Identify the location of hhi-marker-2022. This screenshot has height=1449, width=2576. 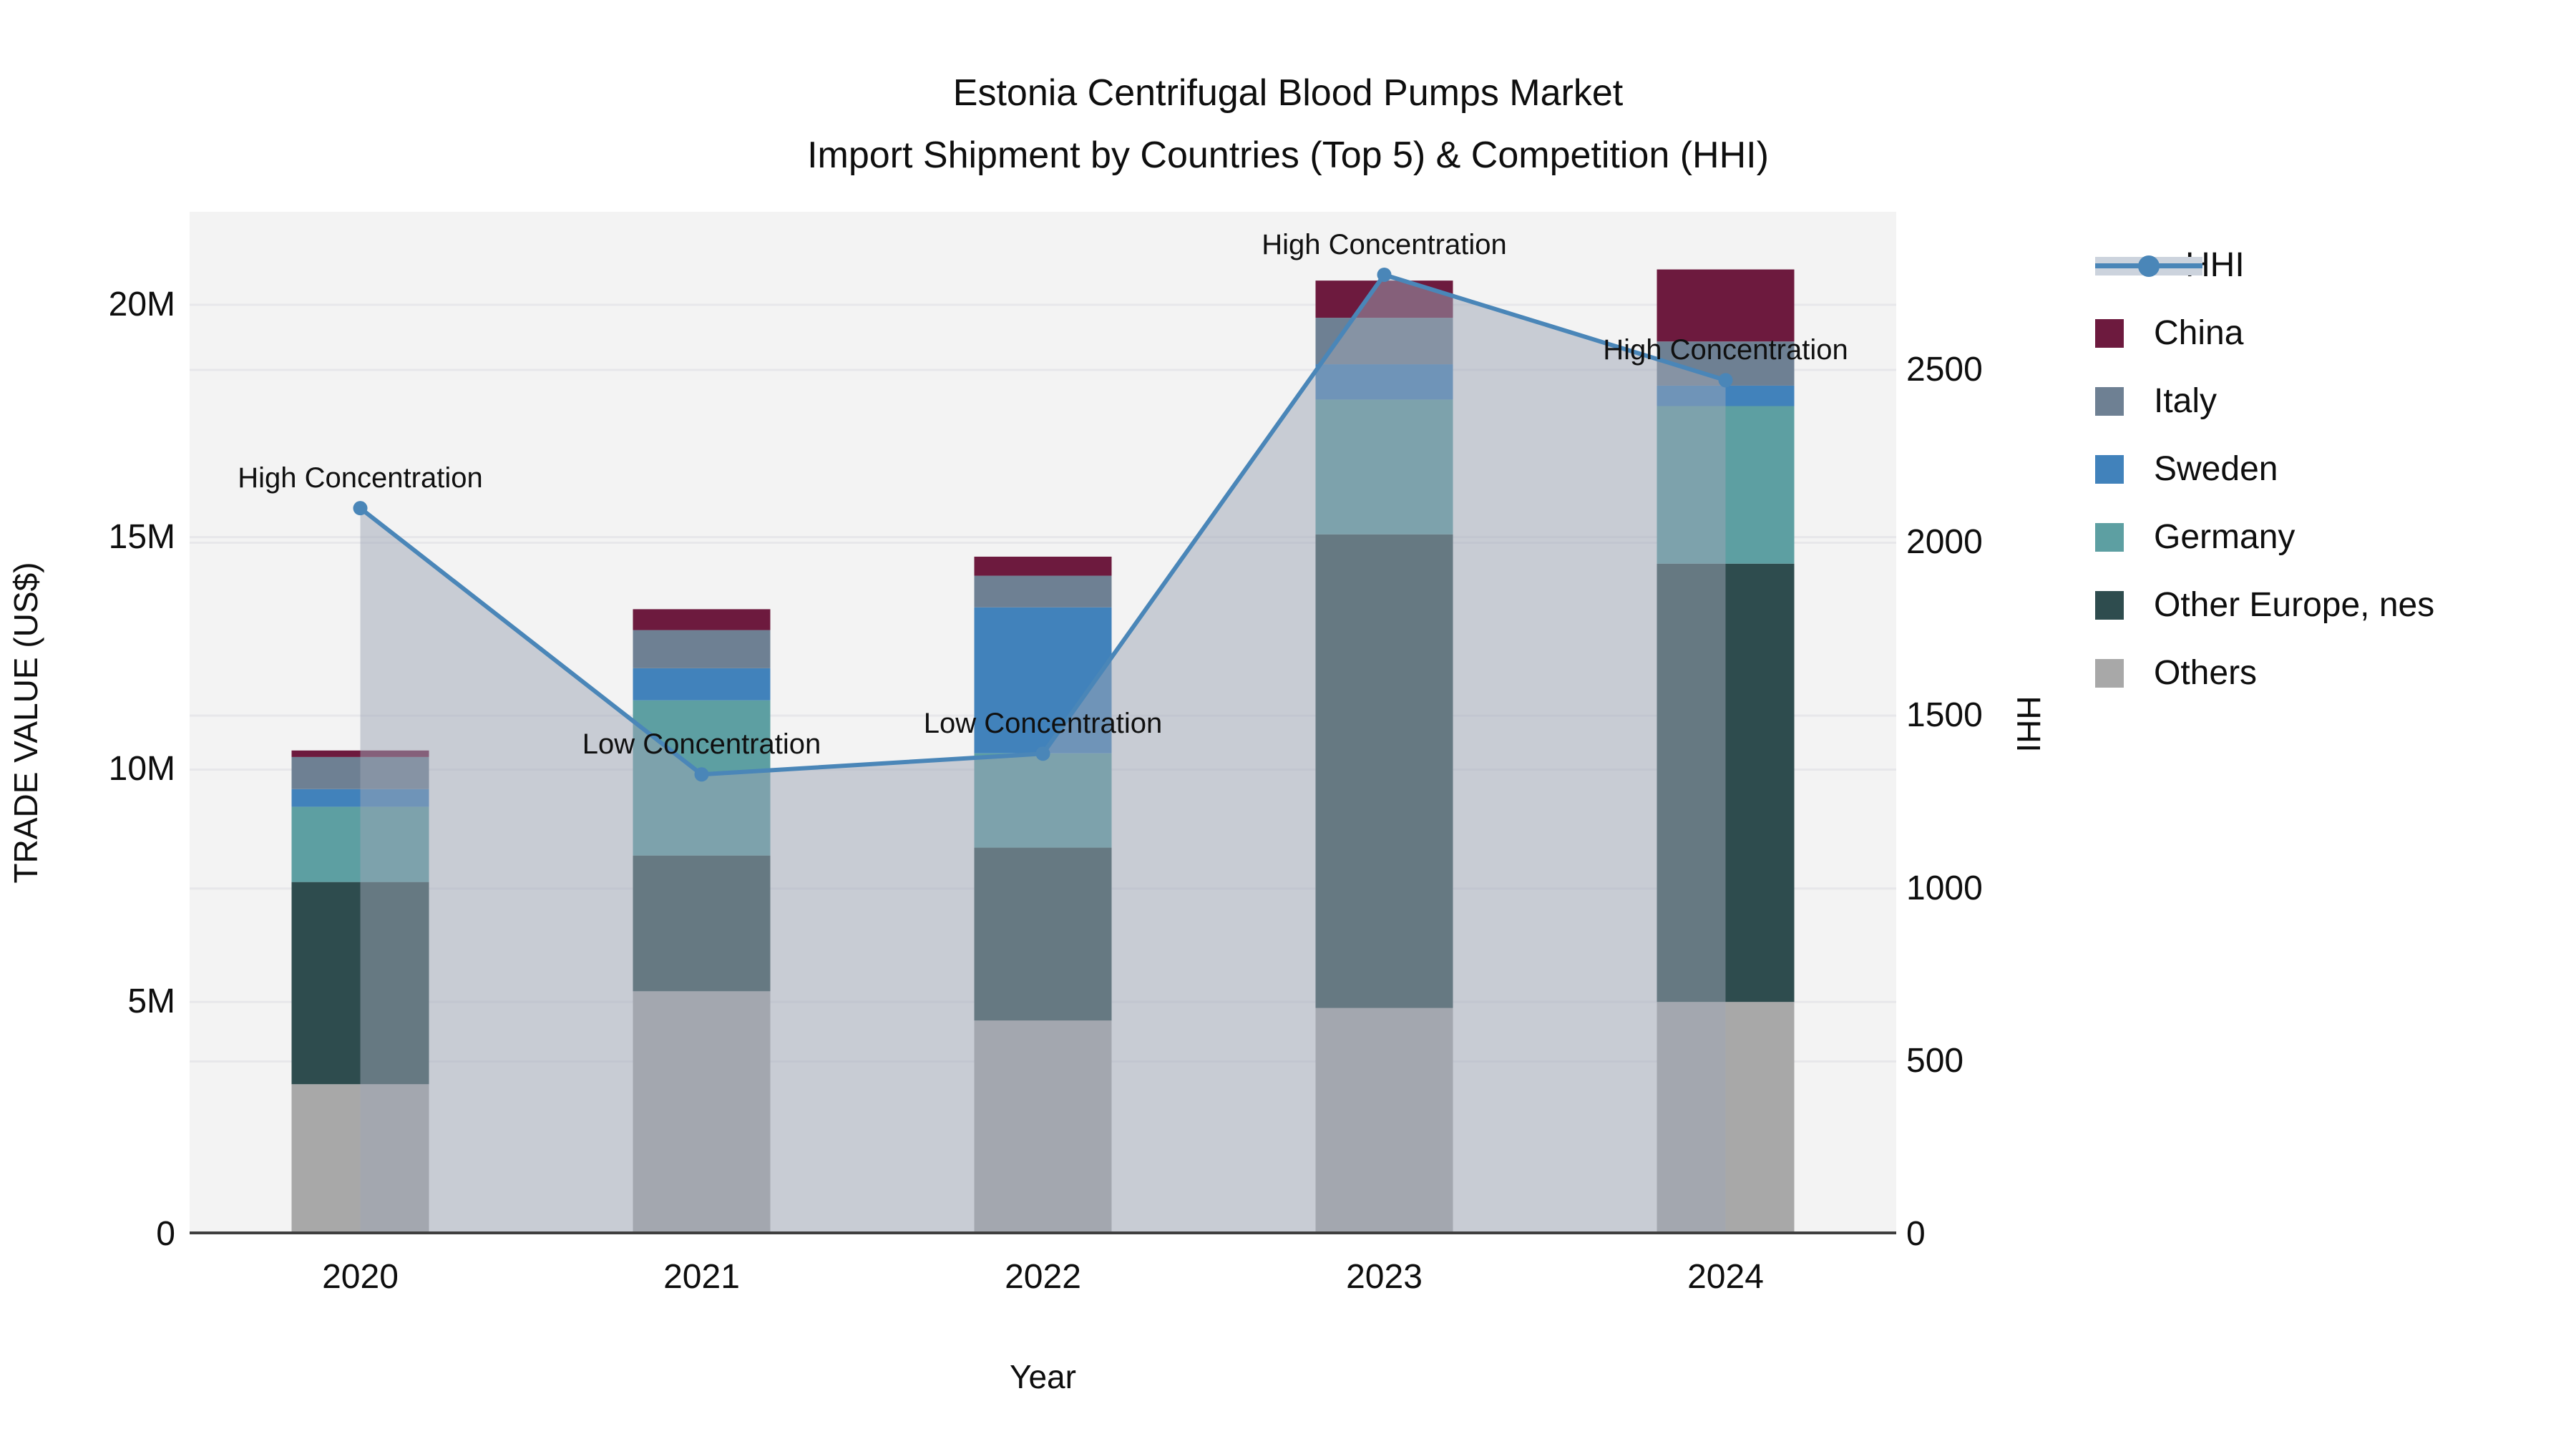
(1042, 753).